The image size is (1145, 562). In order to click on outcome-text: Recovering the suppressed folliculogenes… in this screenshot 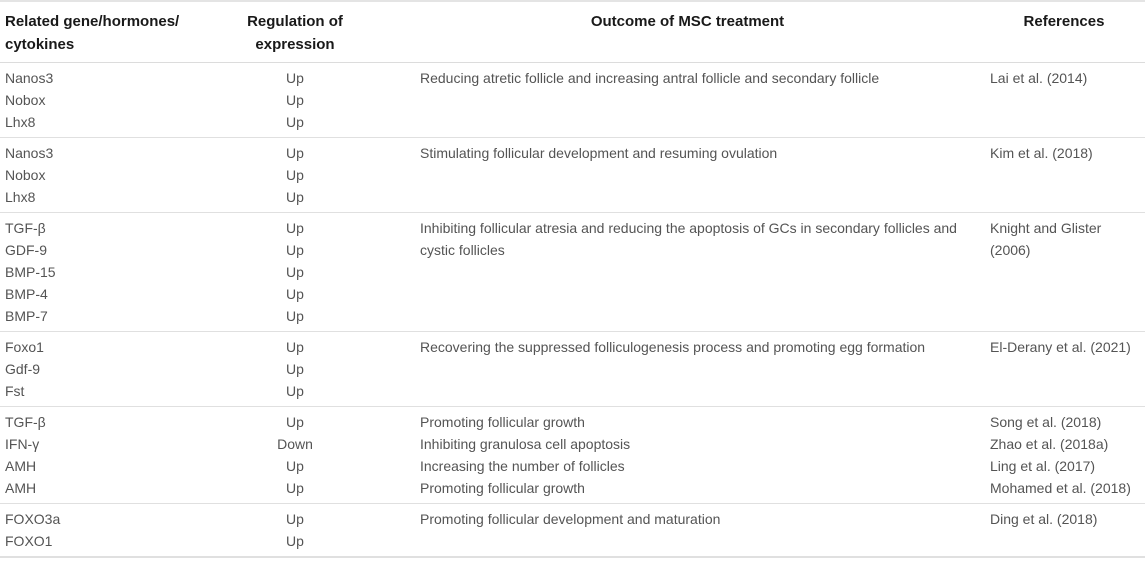, I will do `click(673, 347)`.